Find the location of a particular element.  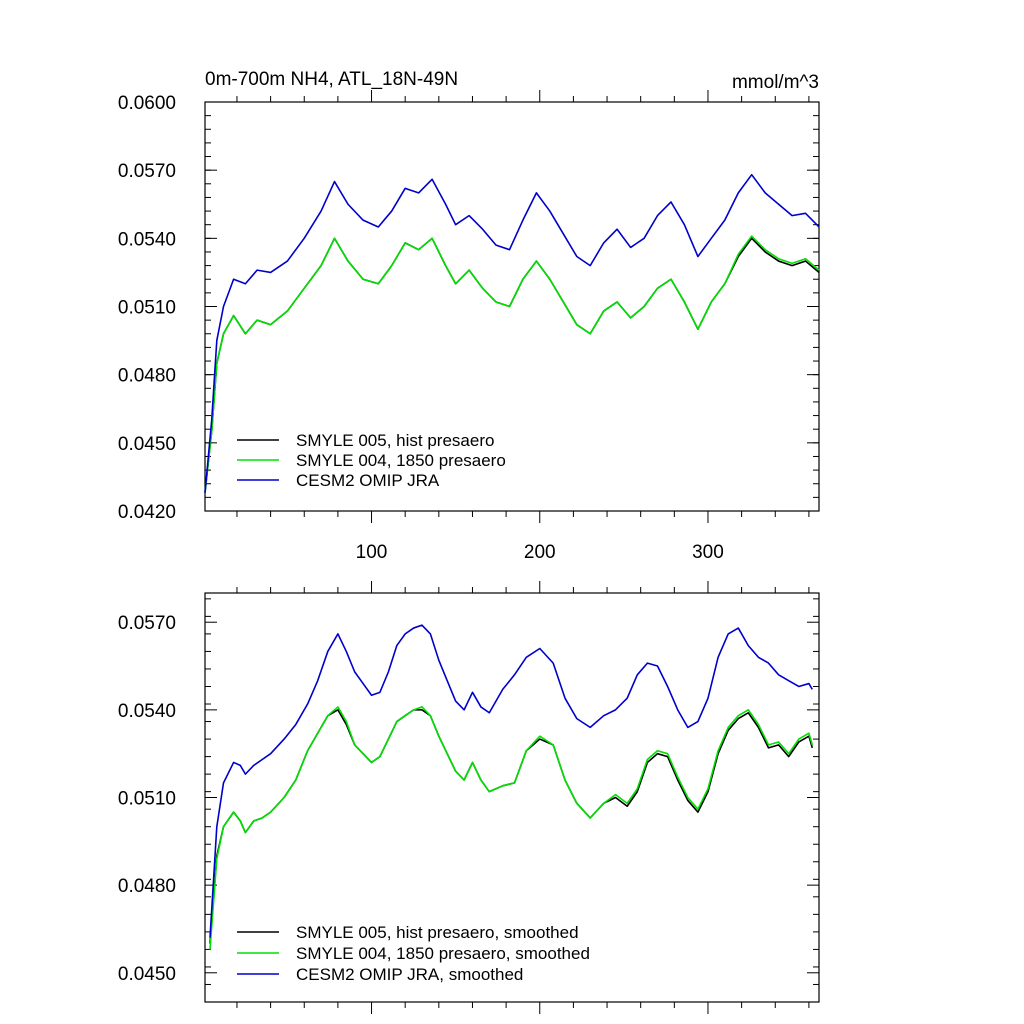

y-tick-label: 0.0420 is located at coordinates (147, 512).